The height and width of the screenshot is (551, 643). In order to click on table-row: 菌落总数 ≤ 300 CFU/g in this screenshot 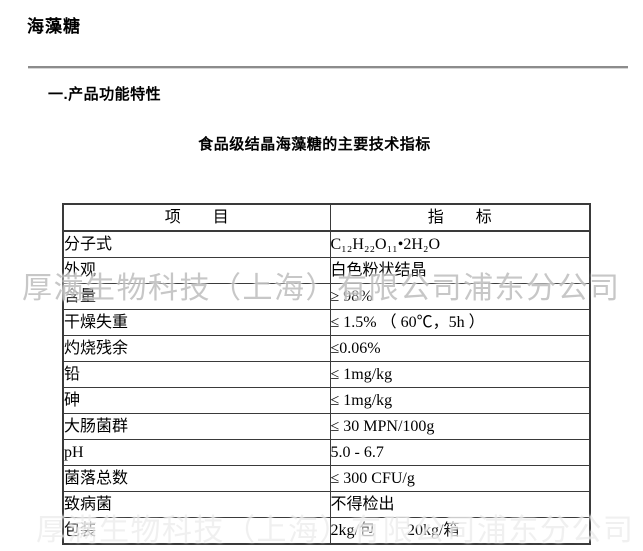, I will do `click(326, 478)`.